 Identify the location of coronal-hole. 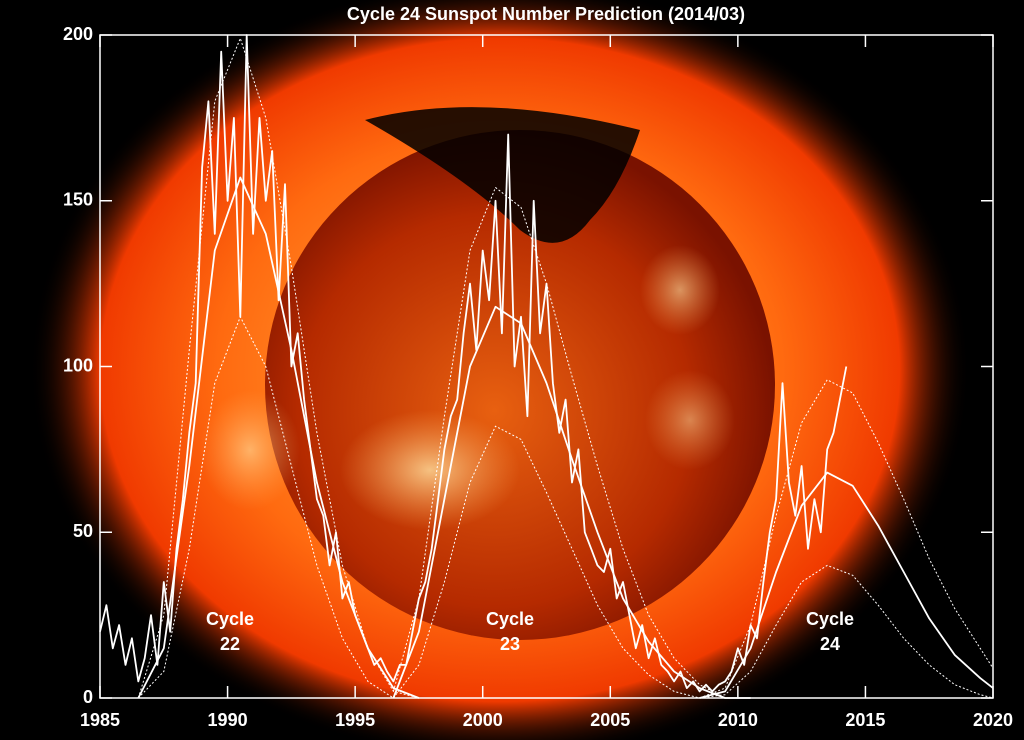
(502, 175).